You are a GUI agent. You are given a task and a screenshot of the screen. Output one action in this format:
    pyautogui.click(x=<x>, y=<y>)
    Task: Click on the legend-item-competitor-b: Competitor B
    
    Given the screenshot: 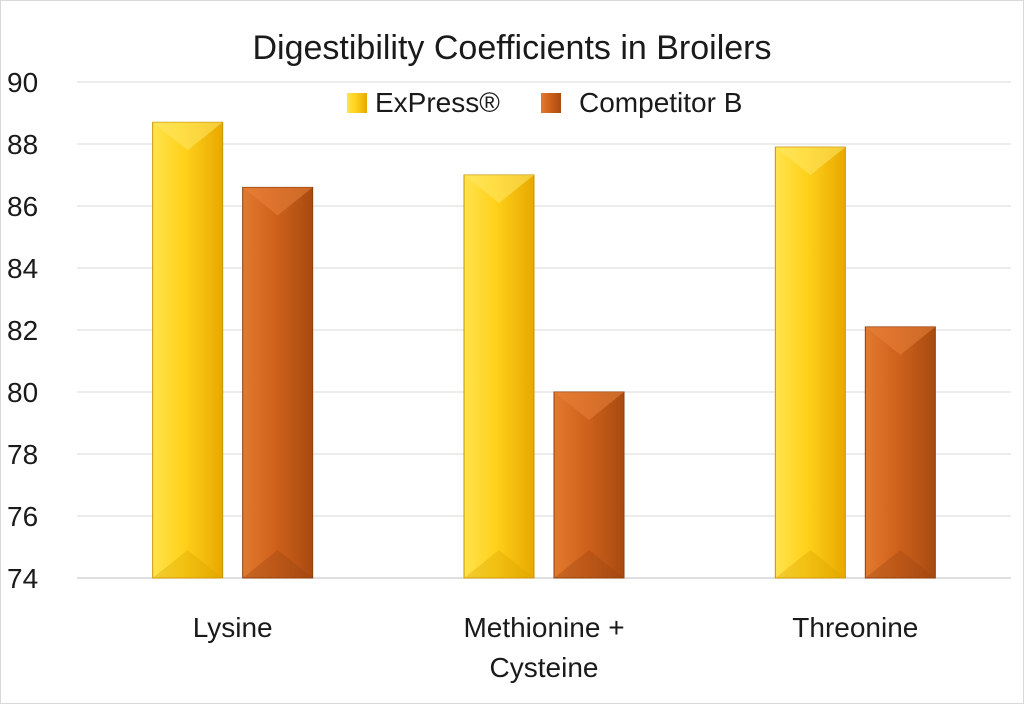 What is the action you would take?
    pyautogui.click(x=641, y=102)
    